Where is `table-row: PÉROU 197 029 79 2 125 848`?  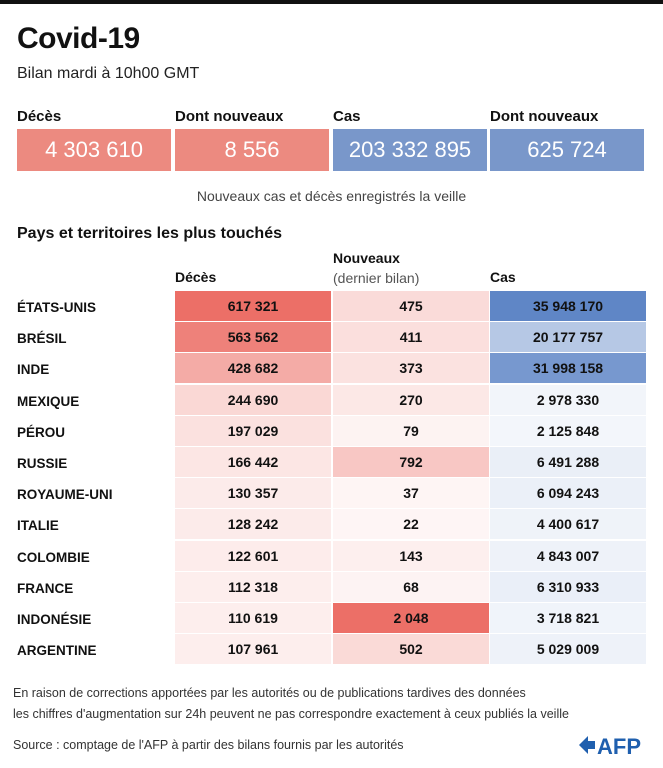
table-row: PÉROU 197 029 79 2 125 848 is located at coordinates (331, 431).